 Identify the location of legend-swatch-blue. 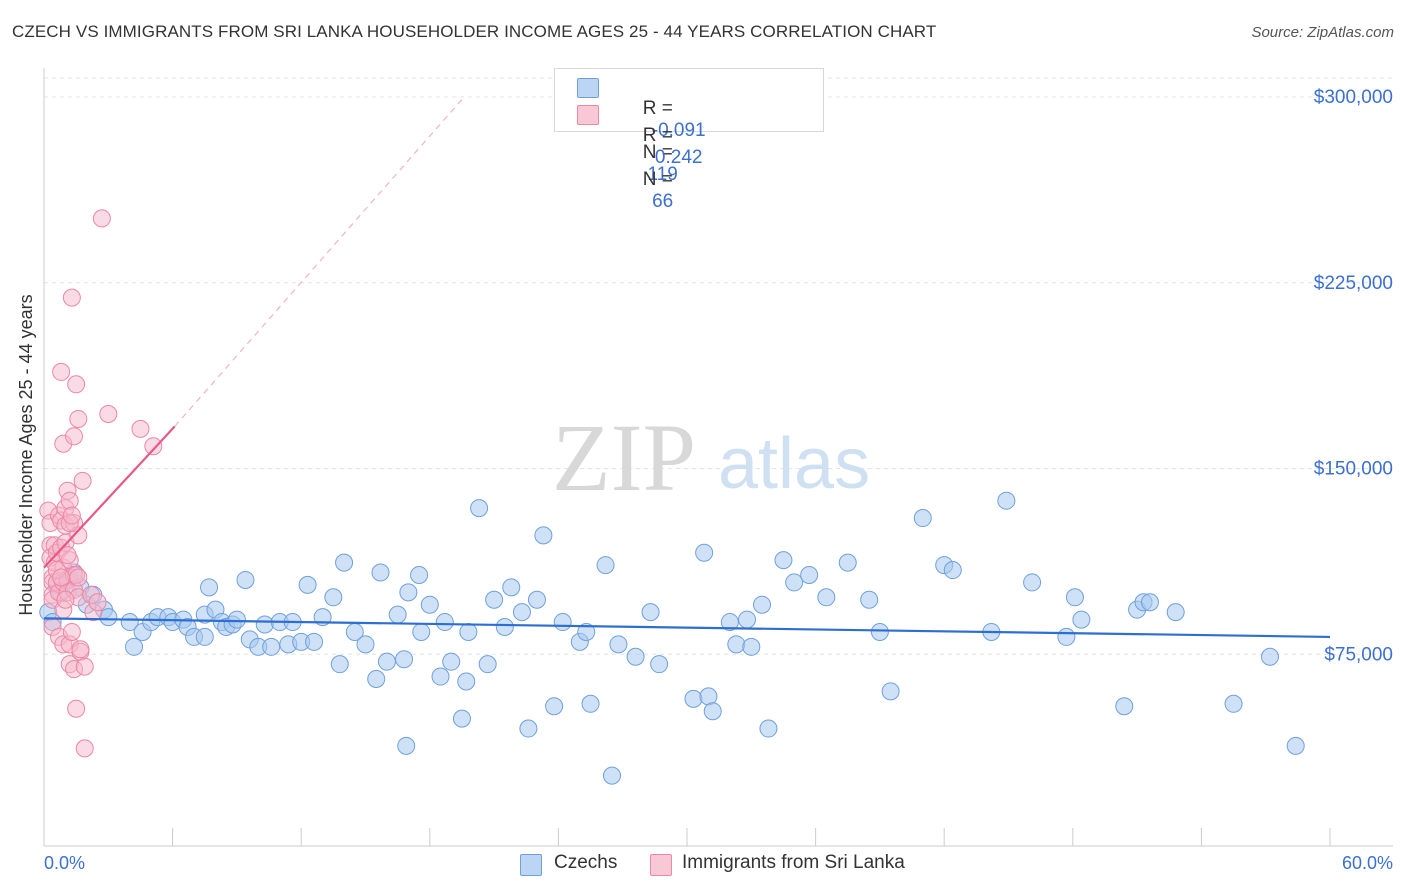
(588, 88).